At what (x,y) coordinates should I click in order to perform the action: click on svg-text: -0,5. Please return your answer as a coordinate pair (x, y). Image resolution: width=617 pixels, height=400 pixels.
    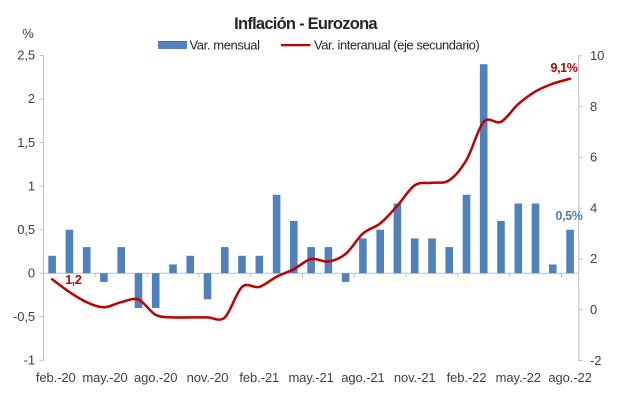
    Looking at the image, I should click on (24, 316).